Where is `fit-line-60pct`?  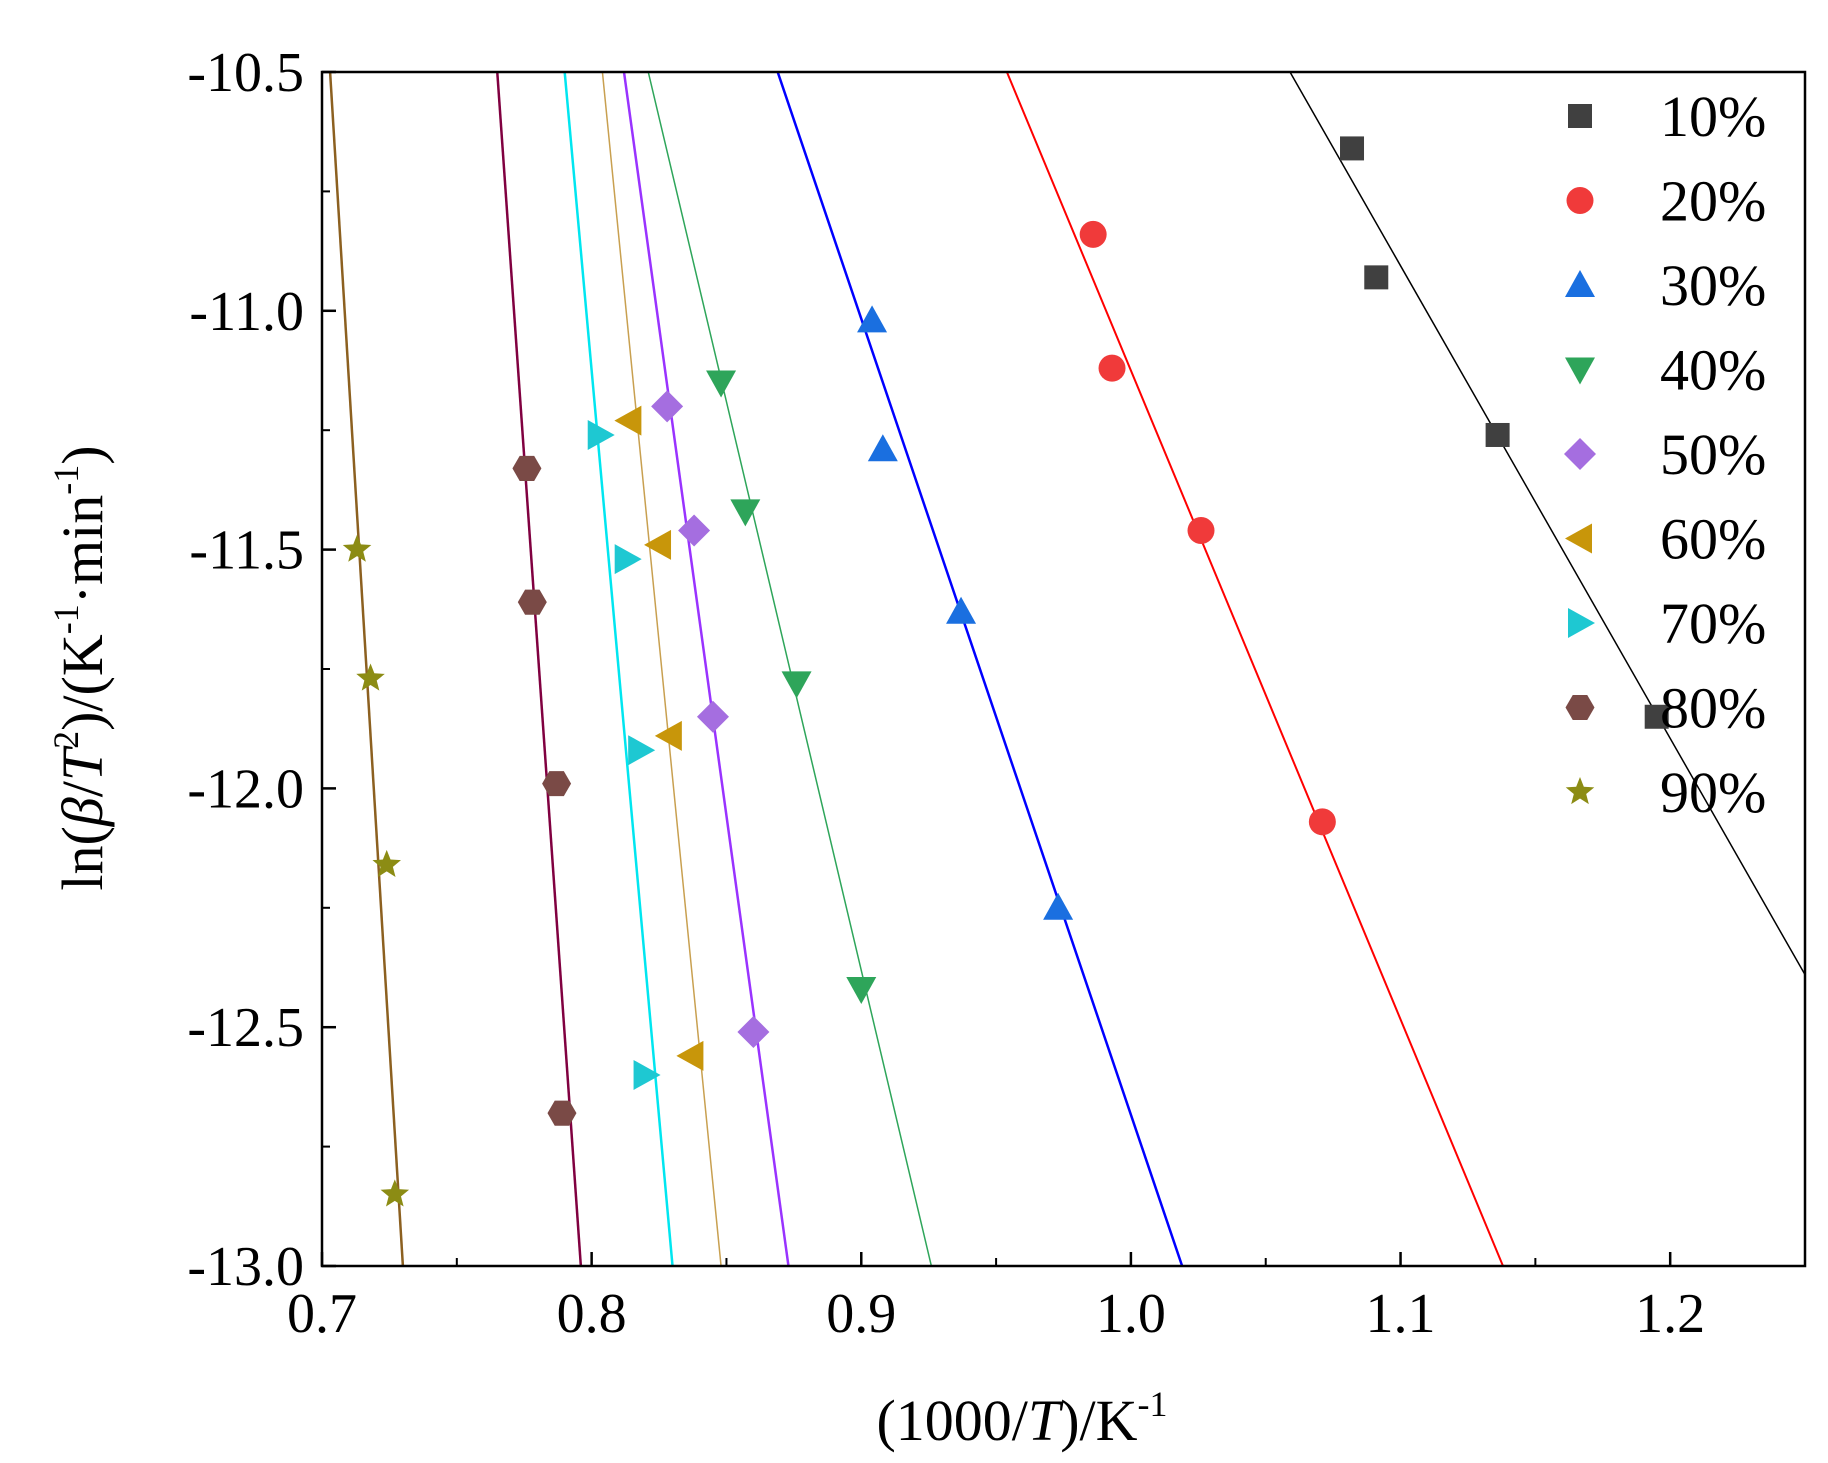 fit-line-60pct is located at coordinates (661, 669).